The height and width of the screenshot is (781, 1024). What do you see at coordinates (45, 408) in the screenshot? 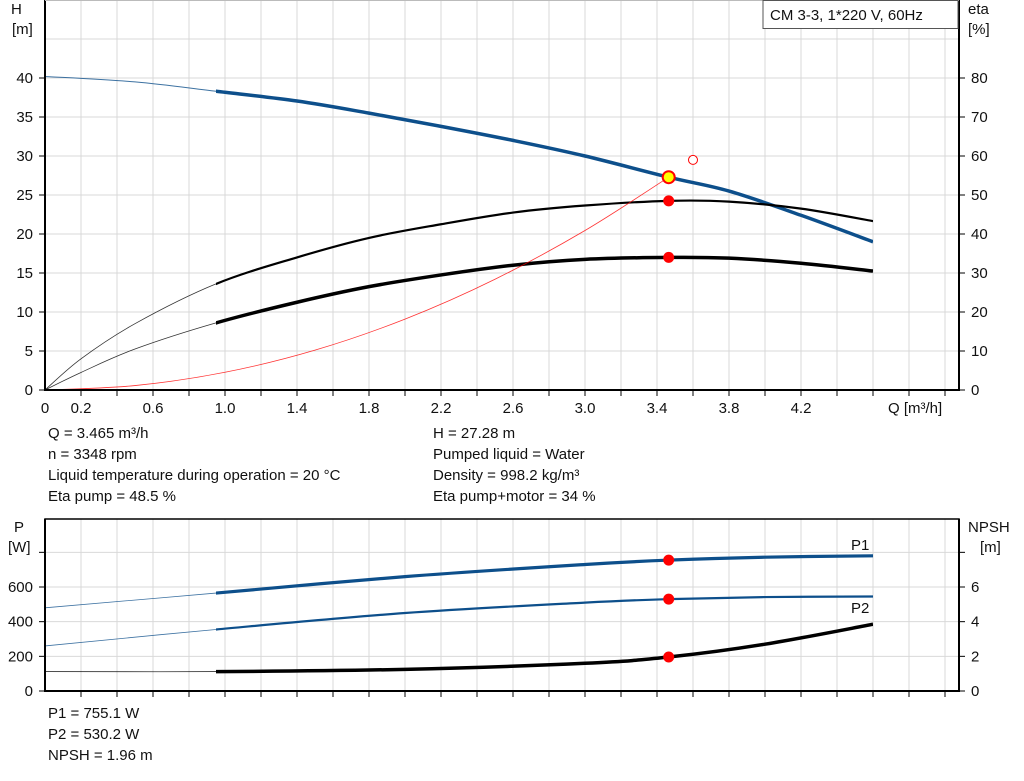
I see `x-tick-label: 0` at bounding box center [45, 408].